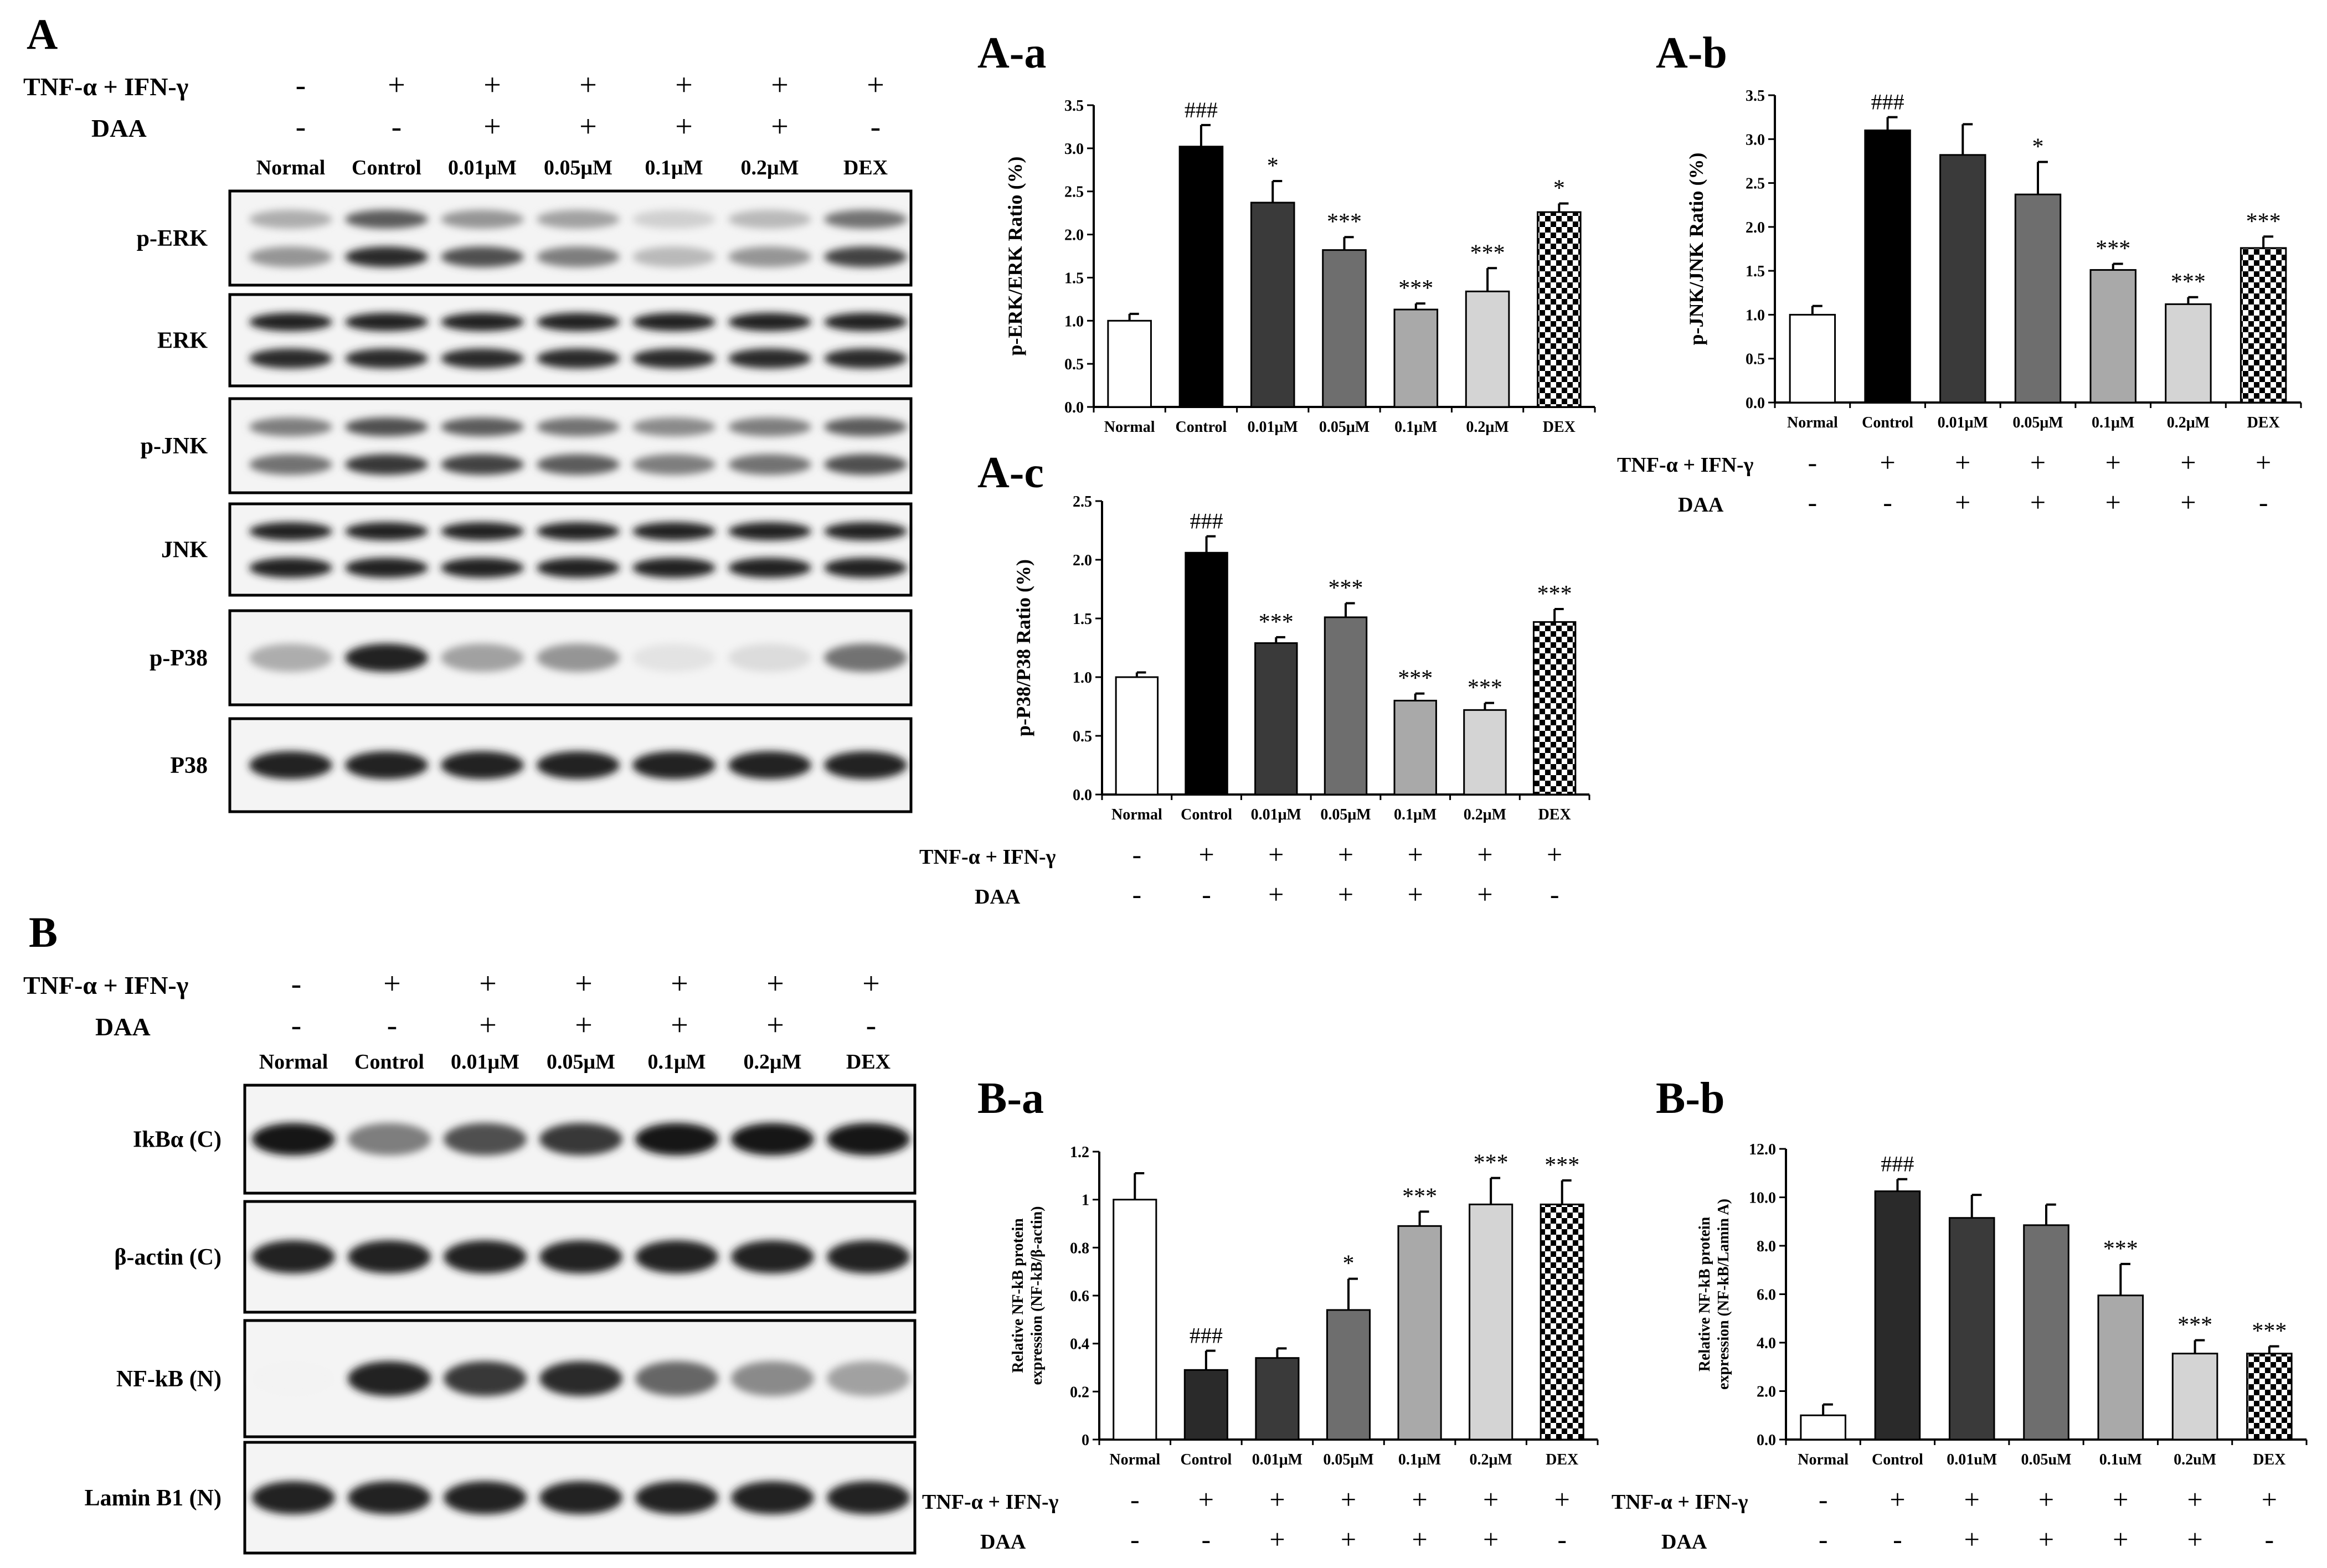 The image size is (2327, 1568). Describe the element at coordinates (172, 238) in the screenshot. I see `blot-row-label: p-ERK` at that location.